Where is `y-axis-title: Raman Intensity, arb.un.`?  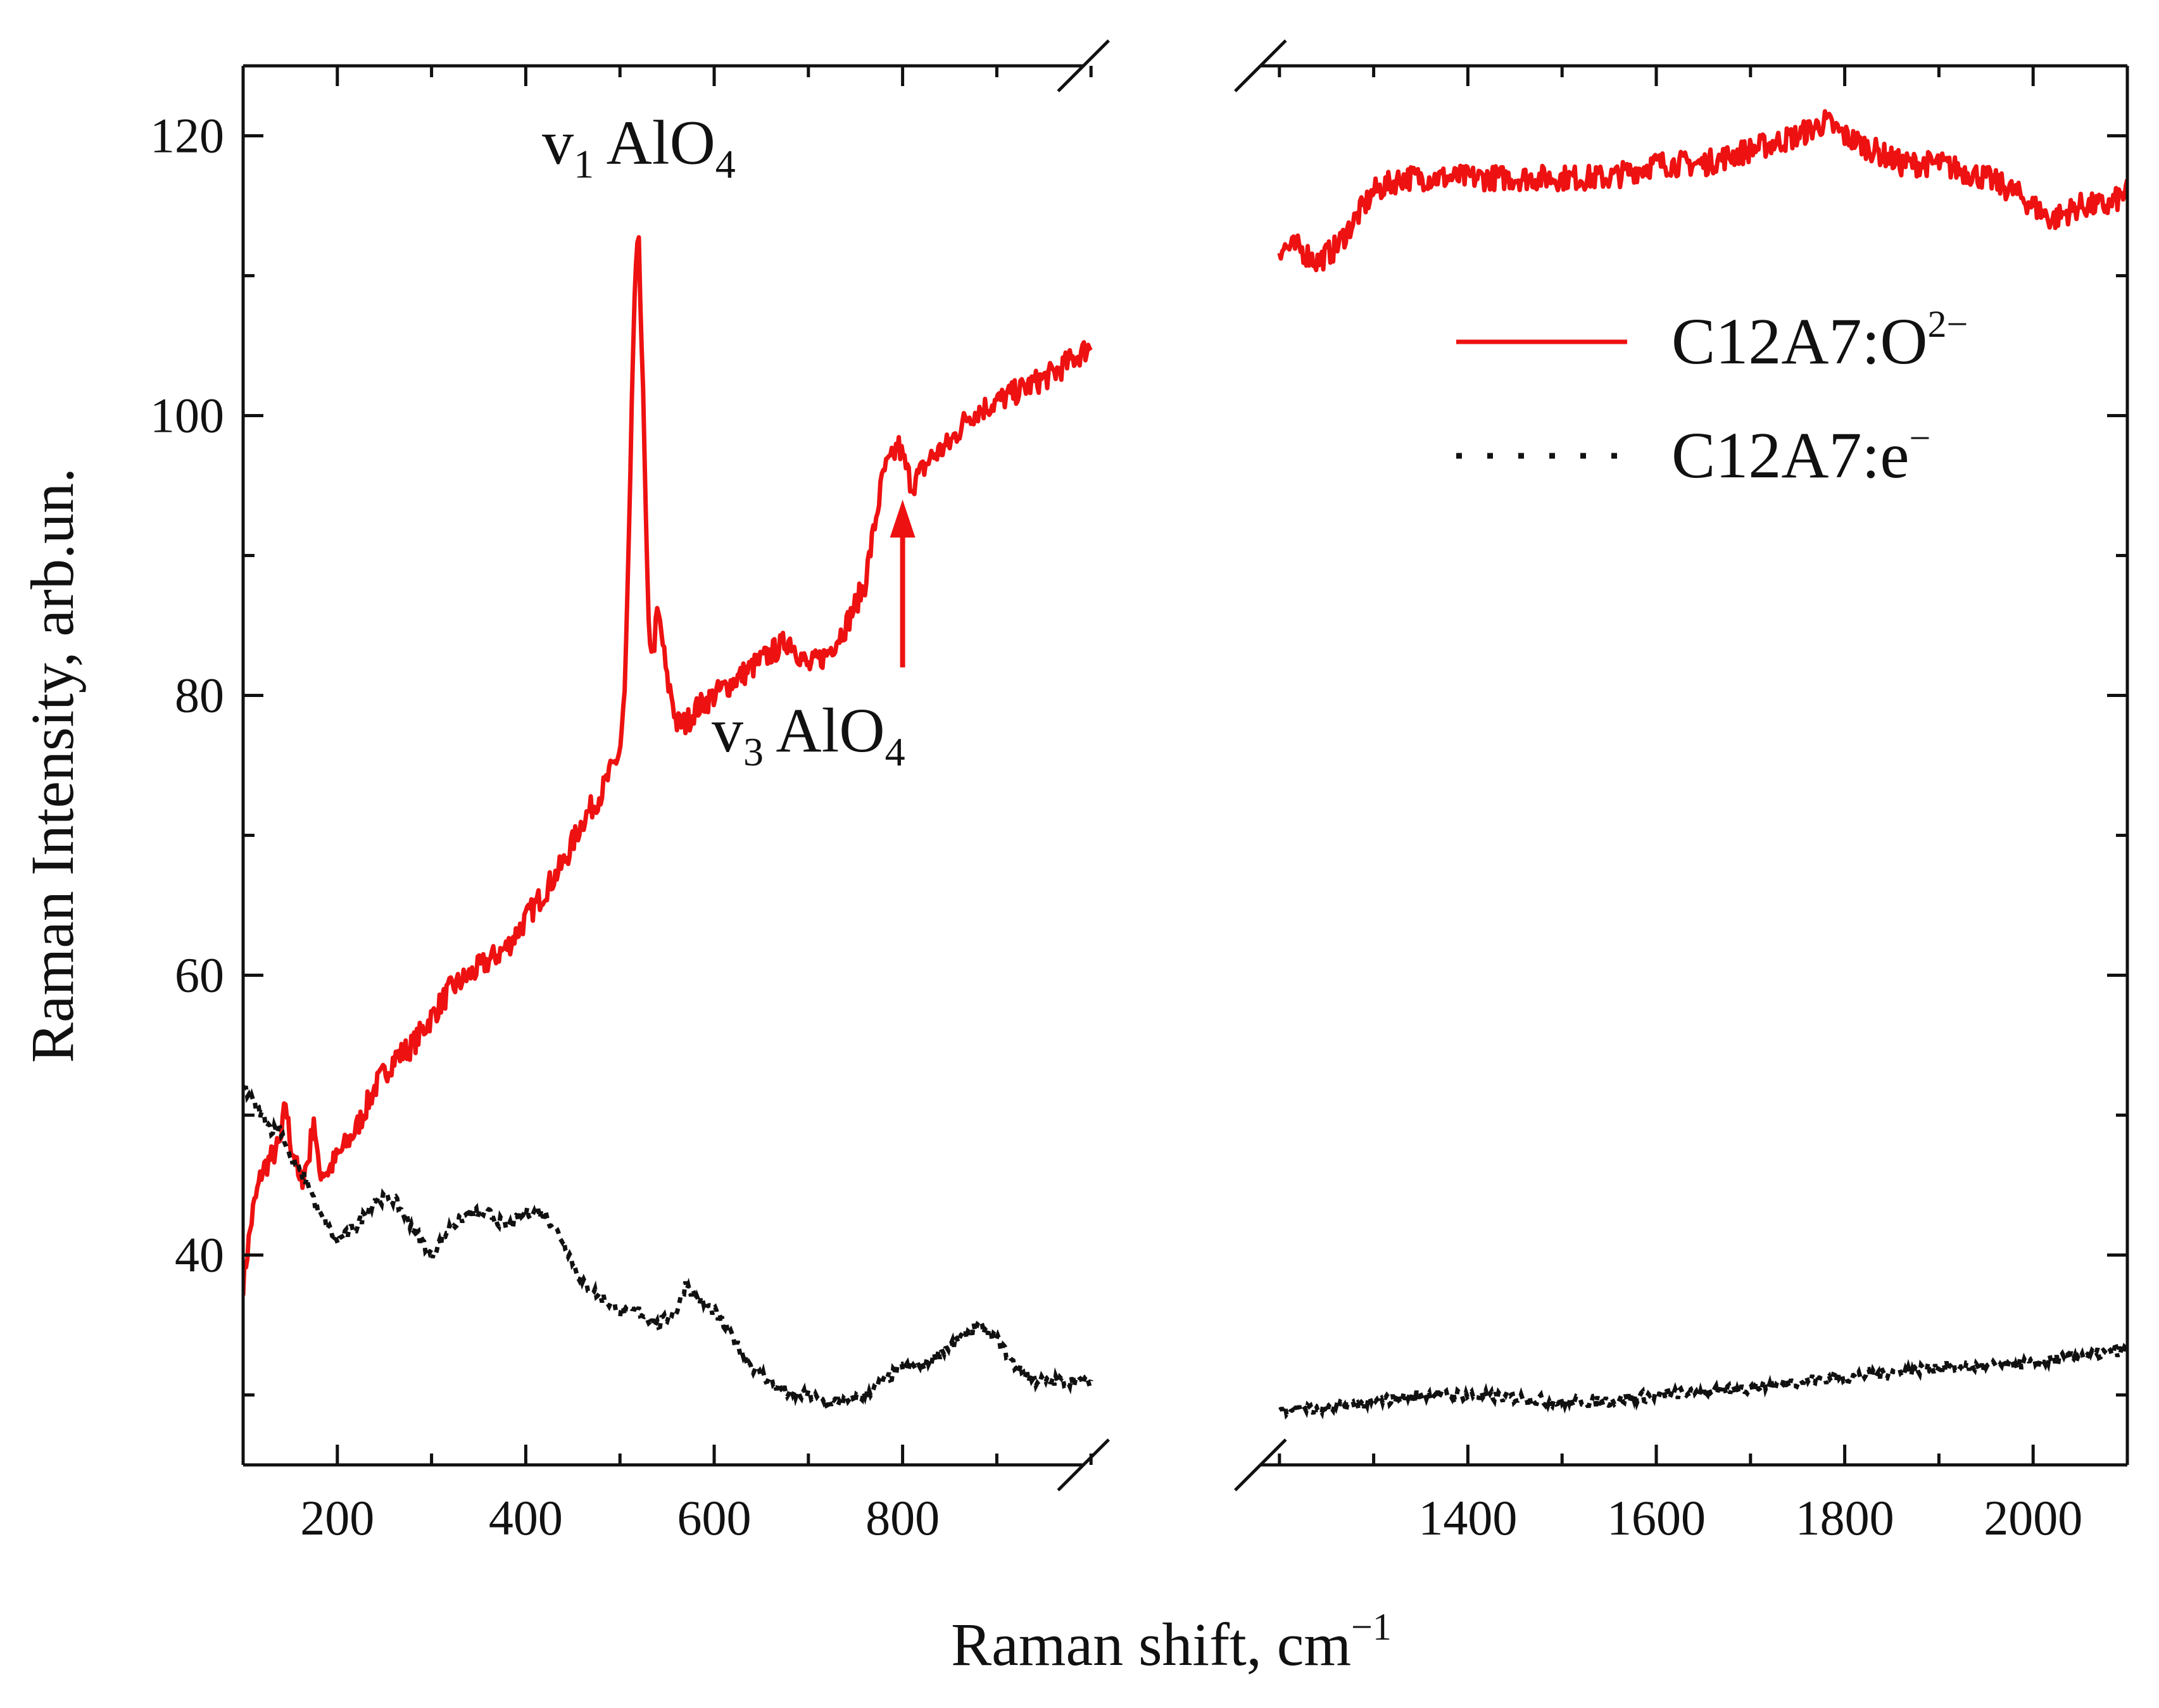 y-axis-title: Raman Intensity, arb.un. is located at coordinates (52, 765).